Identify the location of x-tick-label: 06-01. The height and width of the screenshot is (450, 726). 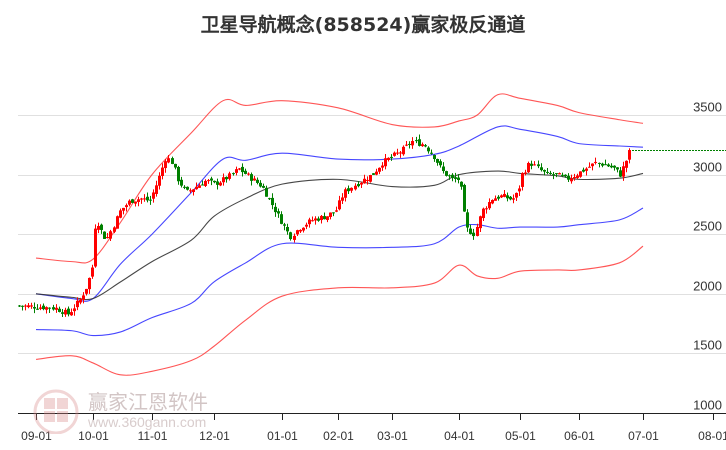
(579, 436).